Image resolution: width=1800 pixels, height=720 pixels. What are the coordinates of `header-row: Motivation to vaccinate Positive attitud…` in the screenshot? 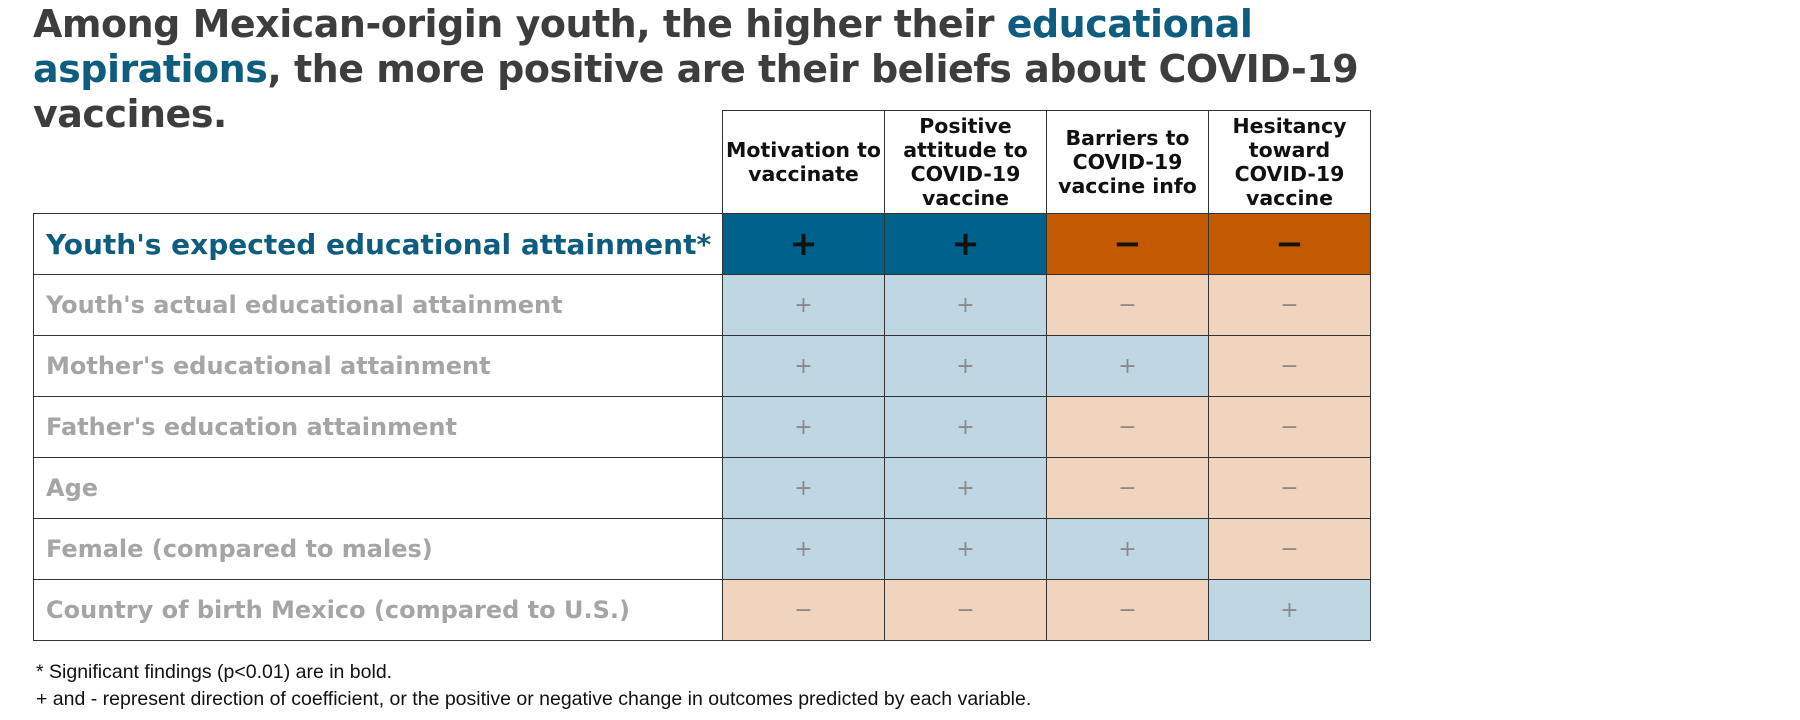 It's located at (702, 162).